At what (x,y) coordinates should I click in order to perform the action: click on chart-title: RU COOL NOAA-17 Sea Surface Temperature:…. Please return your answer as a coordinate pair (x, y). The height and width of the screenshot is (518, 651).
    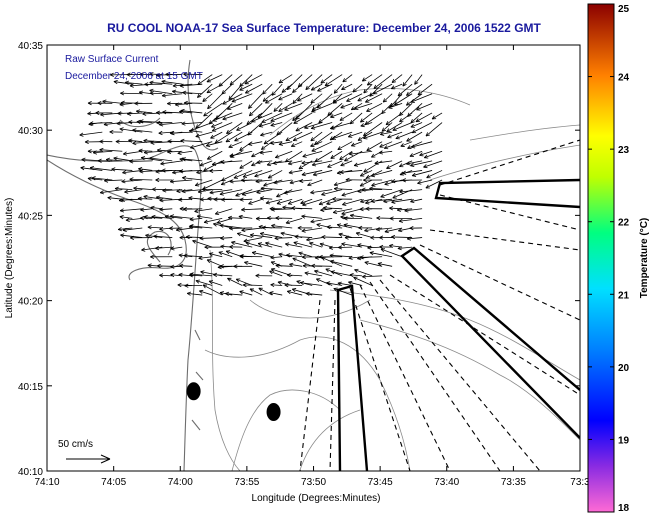
    Looking at the image, I should click on (324, 28).